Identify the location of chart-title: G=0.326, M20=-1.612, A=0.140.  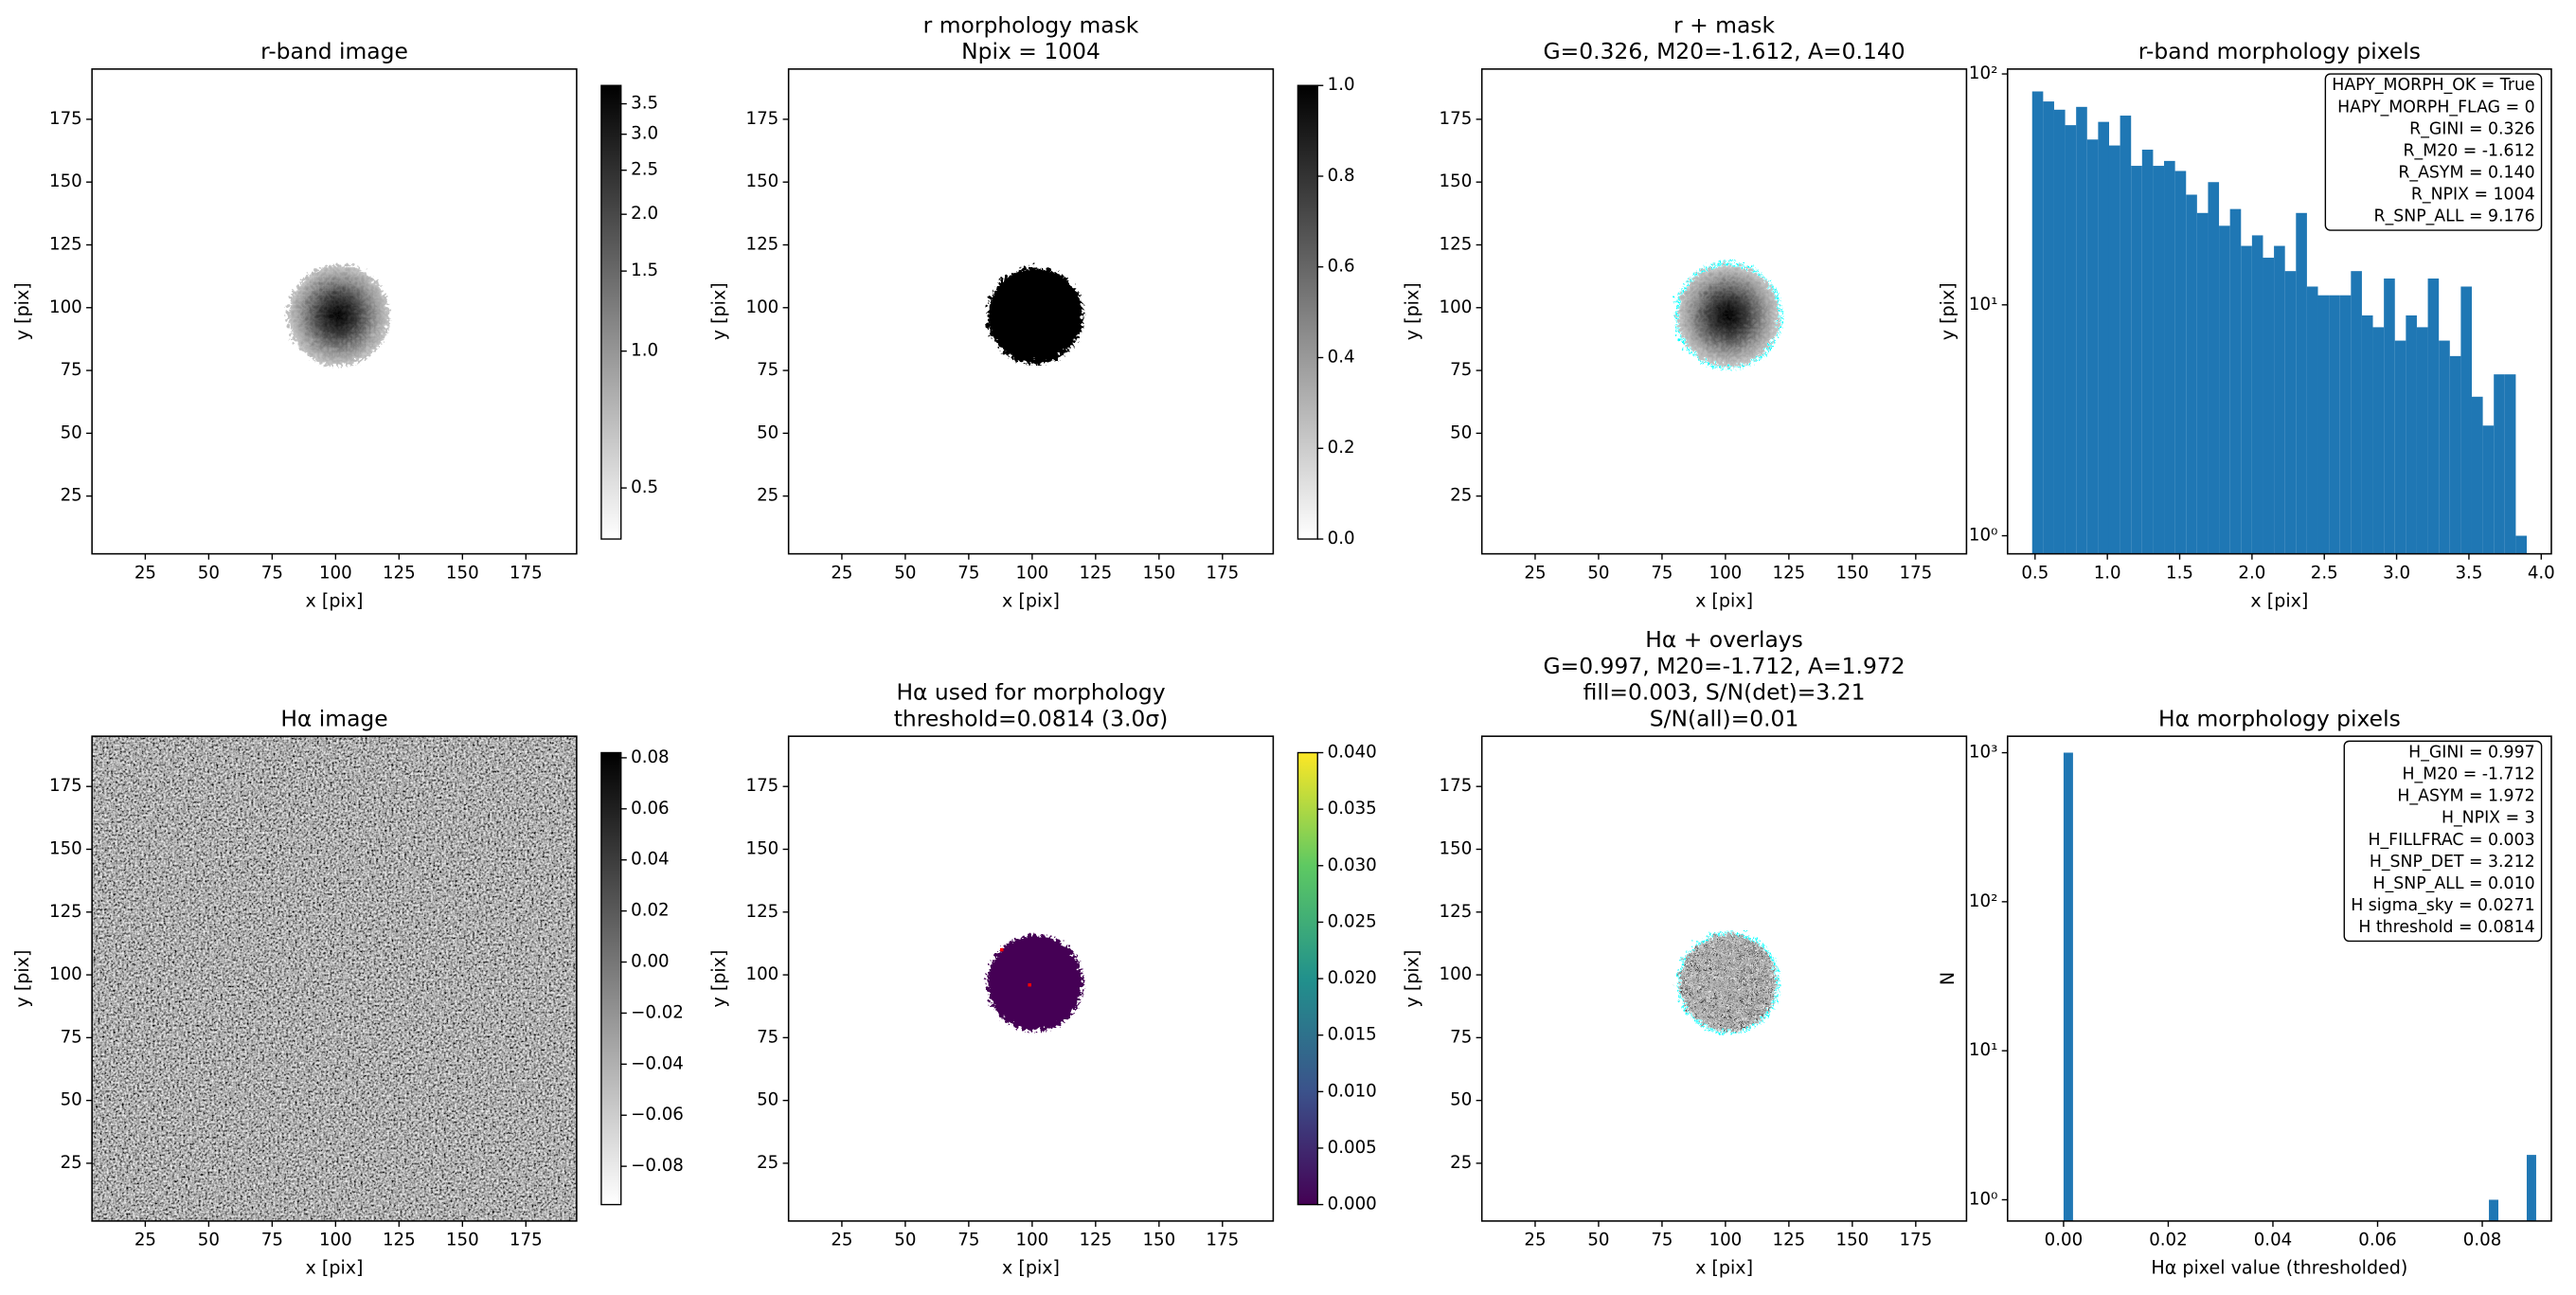
(1724, 51).